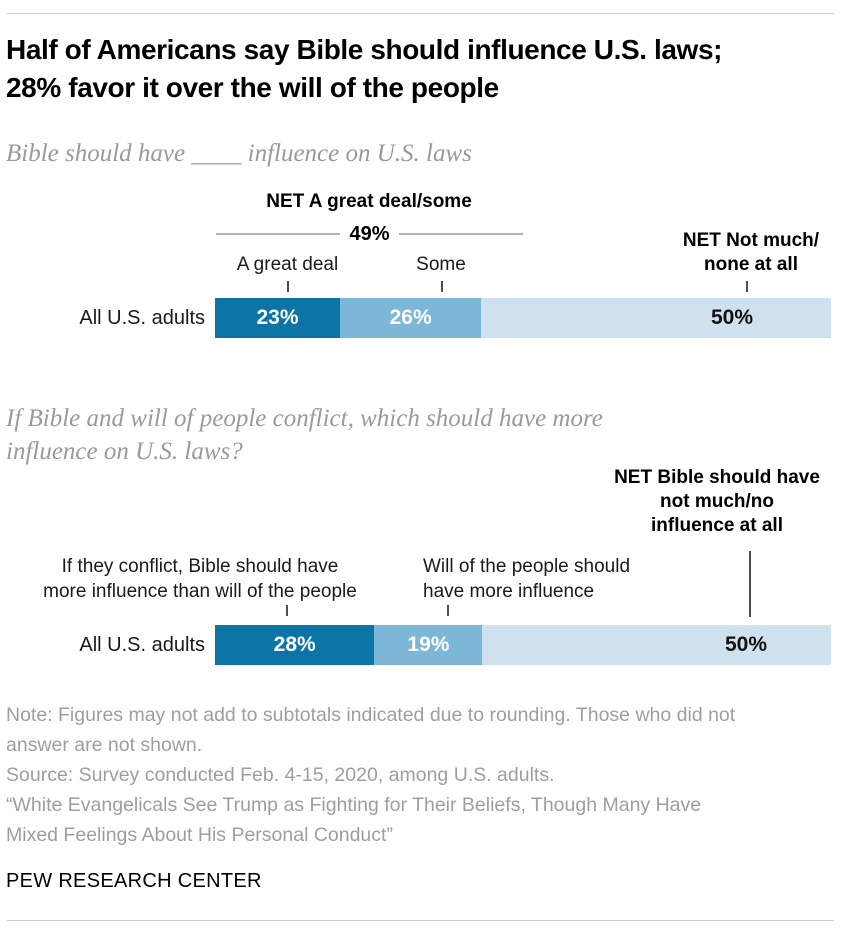 This screenshot has height=942, width=841. I want to click on chart2-segment-not-much-no-influence: 50%, so click(656, 645).